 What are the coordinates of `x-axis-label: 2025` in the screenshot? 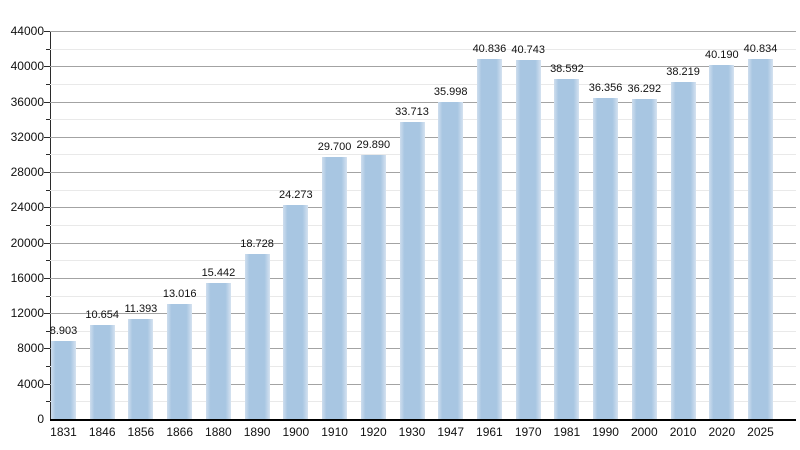 It's located at (760, 432).